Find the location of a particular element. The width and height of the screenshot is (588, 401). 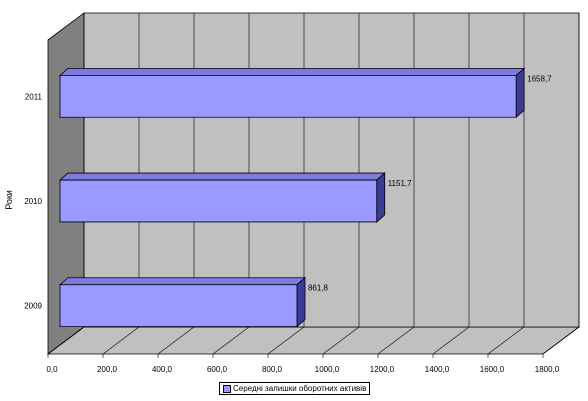

x-tick-label: 1600,0 is located at coordinates (492, 369).